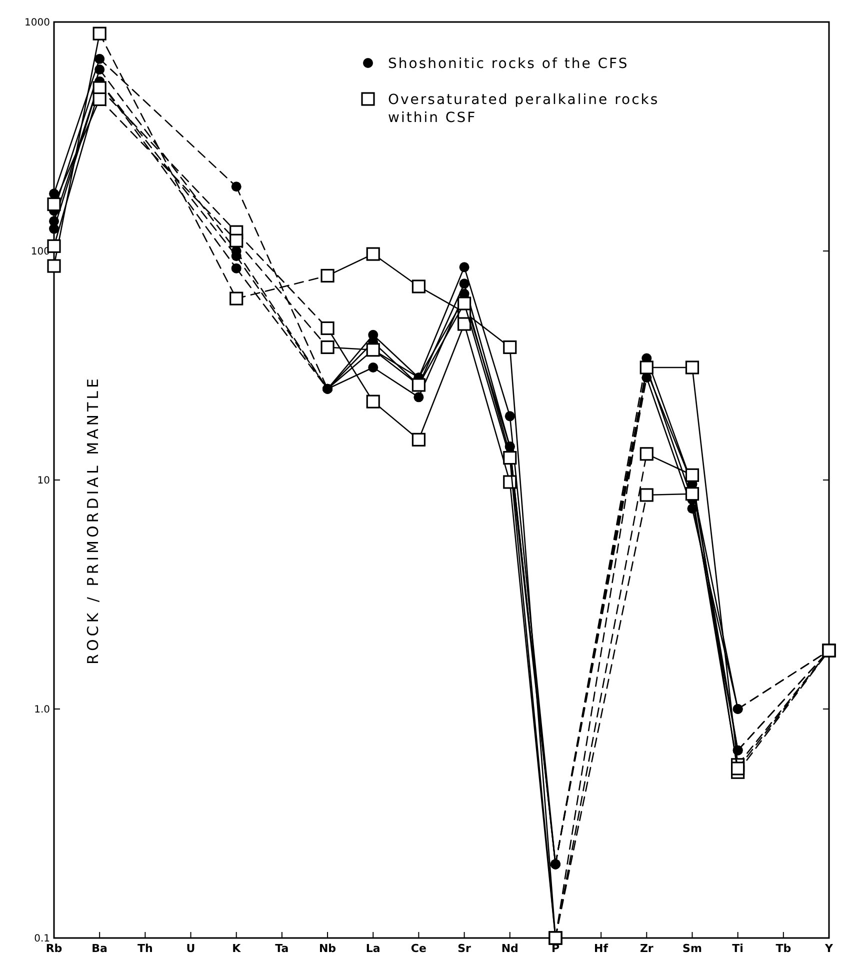  What do you see at coordinates (327, 948) in the screenshot?
I see `x-tick-label: Nb` at bounding box center [327, 948].